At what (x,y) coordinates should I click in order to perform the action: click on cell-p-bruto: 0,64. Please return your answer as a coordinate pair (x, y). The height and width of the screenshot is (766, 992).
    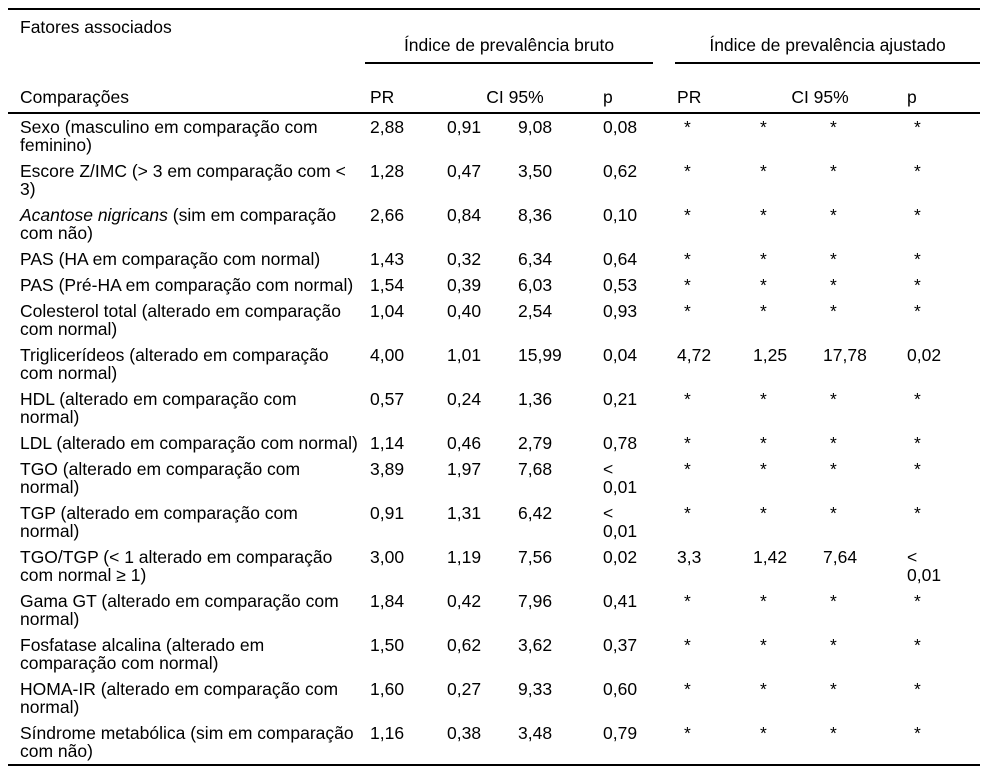
    Looking at the image, I should click on (620, 259).